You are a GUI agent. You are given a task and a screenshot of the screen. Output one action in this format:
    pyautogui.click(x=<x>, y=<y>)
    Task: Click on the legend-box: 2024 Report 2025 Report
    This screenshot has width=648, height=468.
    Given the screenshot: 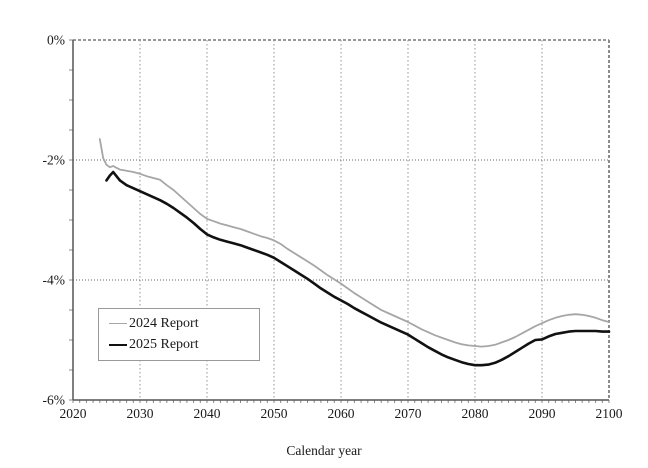 What is the action you would take?
    pyautogui.click(x=179, y=334)
    